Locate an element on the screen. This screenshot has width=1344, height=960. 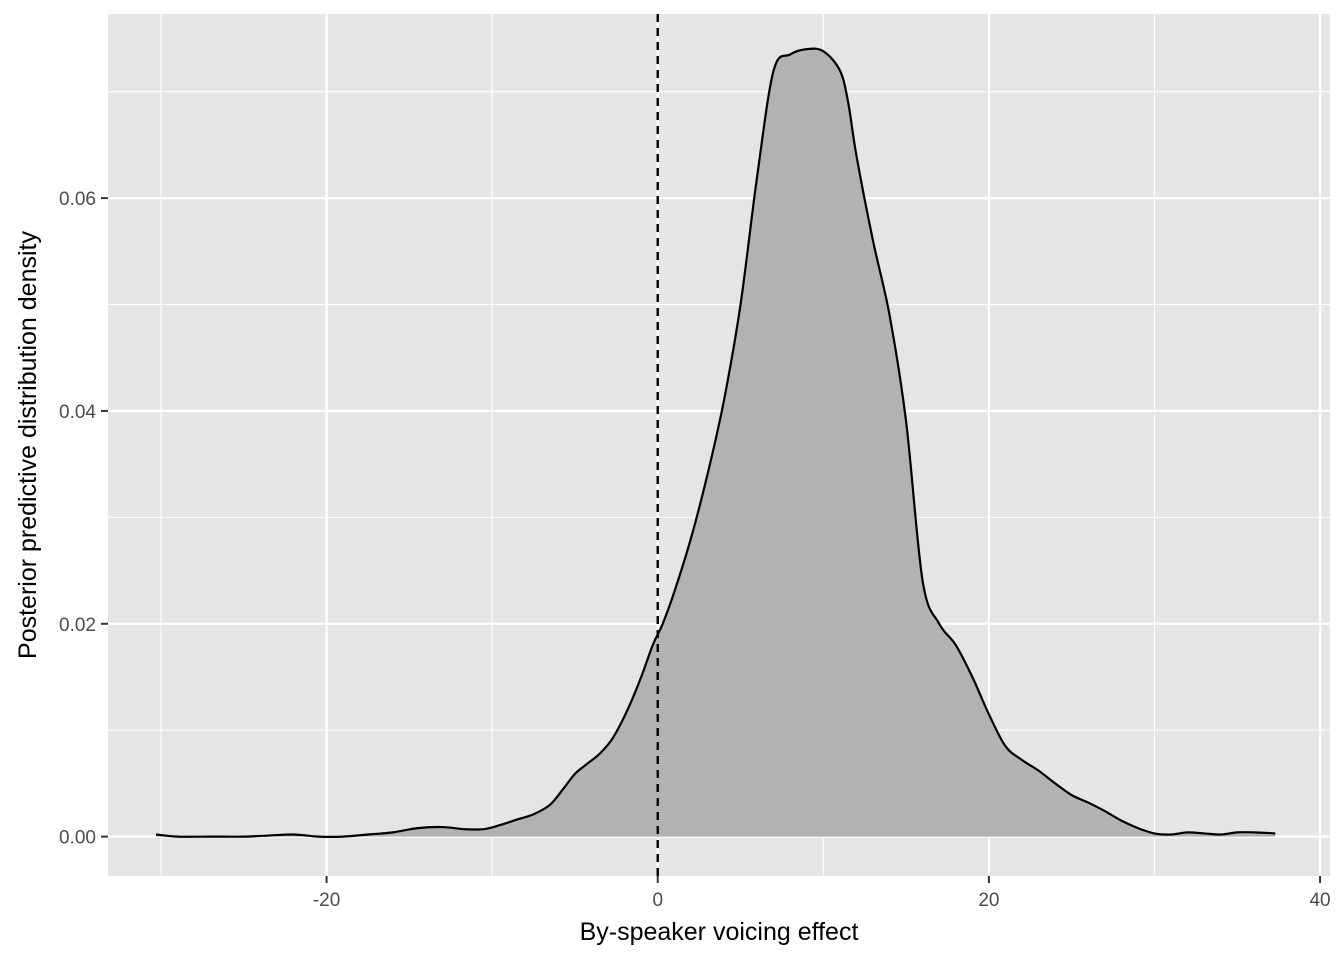
y-tick-label: 0.06 is located at coordinates (77, 199).